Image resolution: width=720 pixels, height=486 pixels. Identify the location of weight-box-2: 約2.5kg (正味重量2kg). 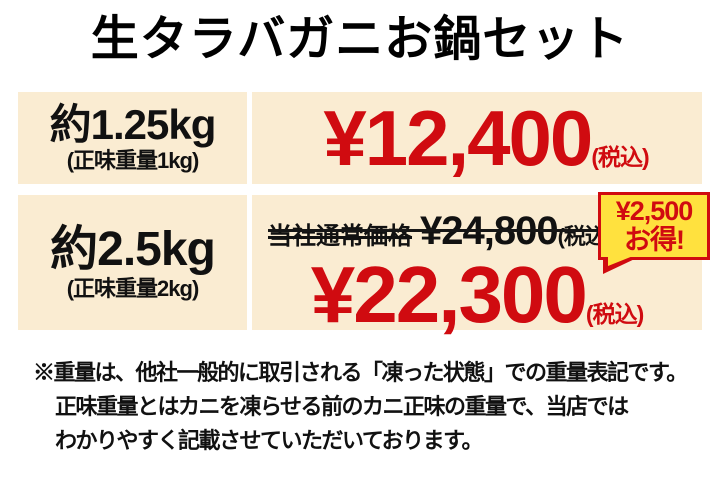
(132, 262).